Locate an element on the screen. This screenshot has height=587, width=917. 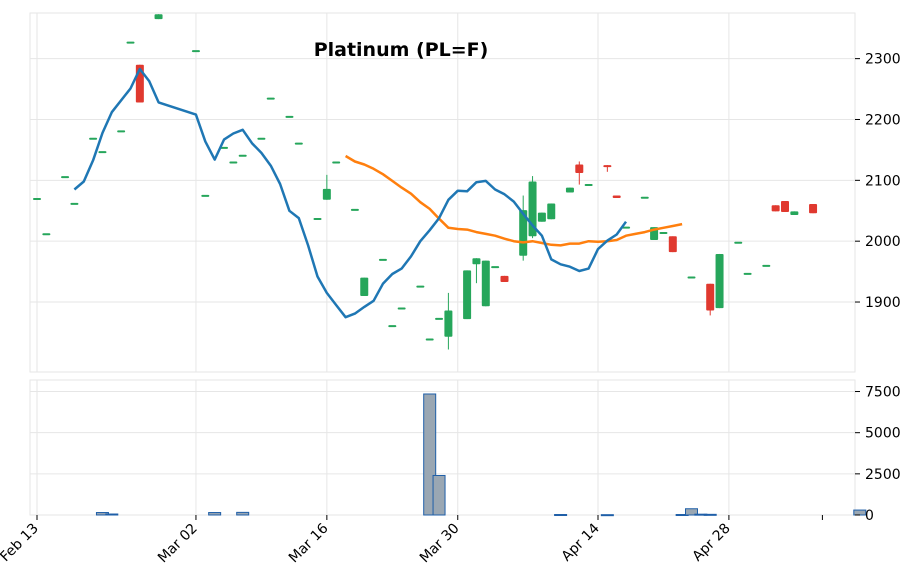
price-tick-label: 2300 is located at coordinates (883, 60).